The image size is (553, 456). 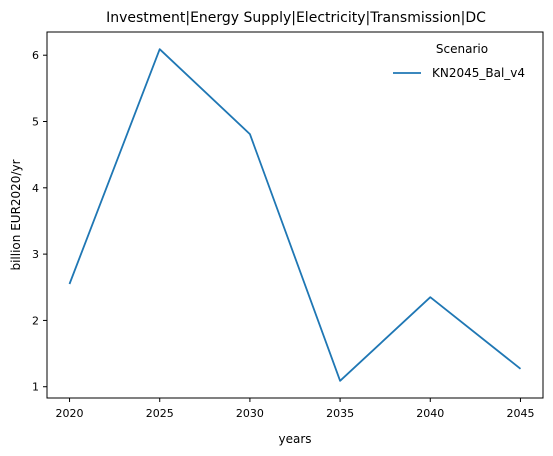 I want to click on x-tick-label: 2030, so click(x=250, y=413).